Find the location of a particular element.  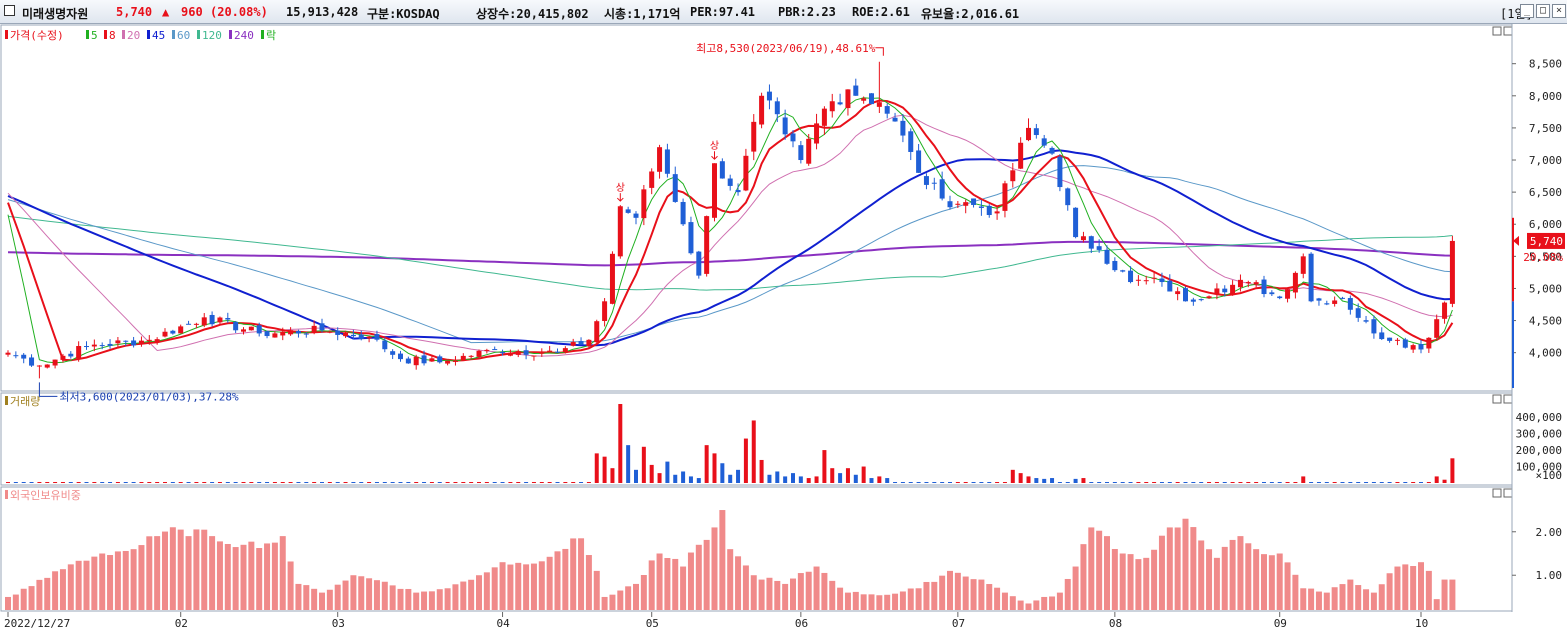

legend-ma-label: 240 is located at coordinates (244, 35).